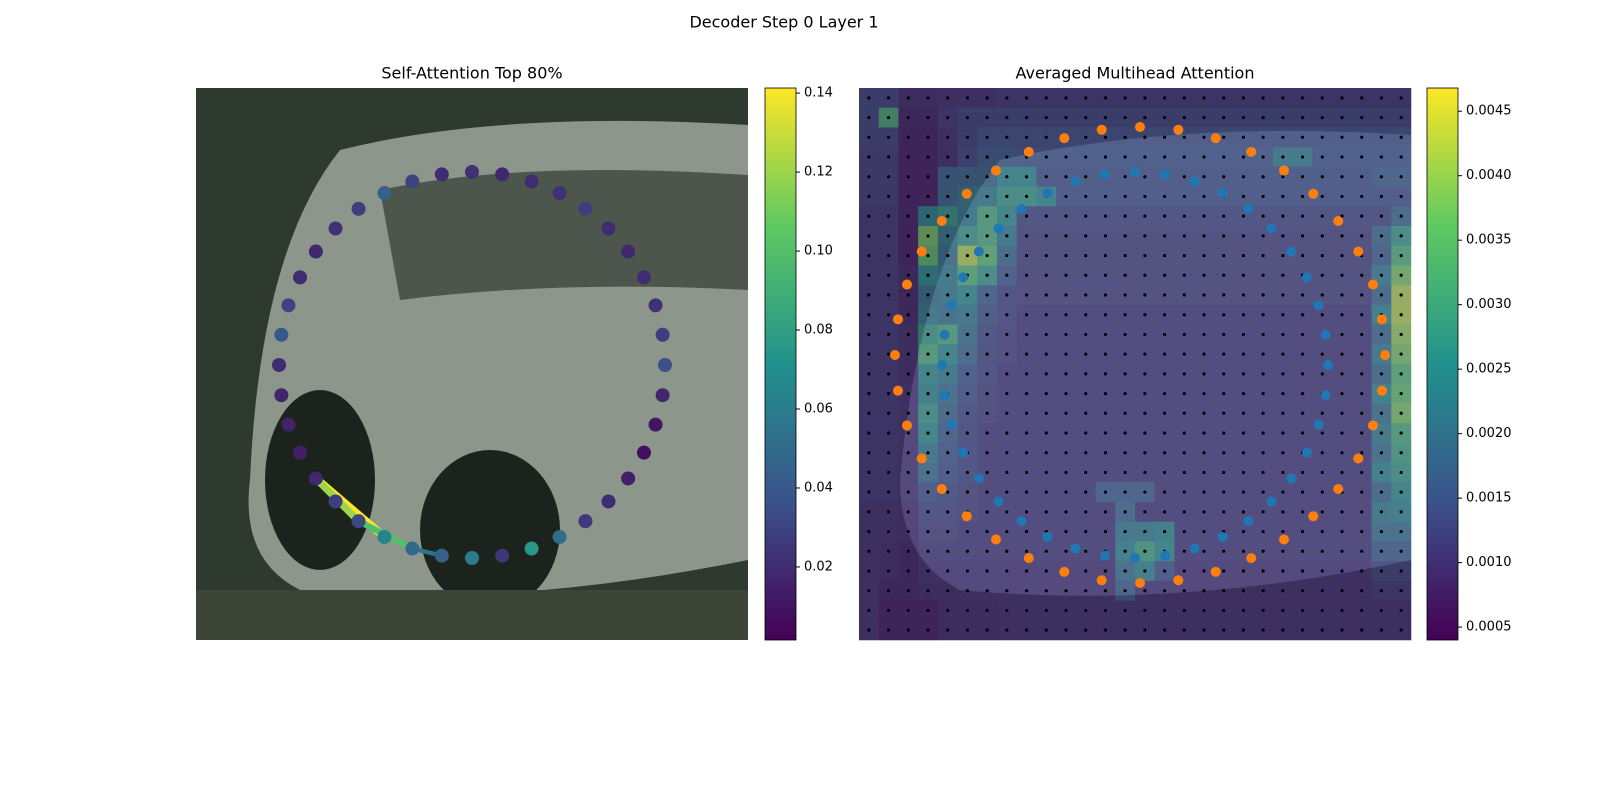 Image resolution: width=1600 pixels, height=800 pixels. What do you see at coordinates (818, 409) in the screenshot?
I see `colorbar-tick-label: 0.06` at bounding box center [818, 409].